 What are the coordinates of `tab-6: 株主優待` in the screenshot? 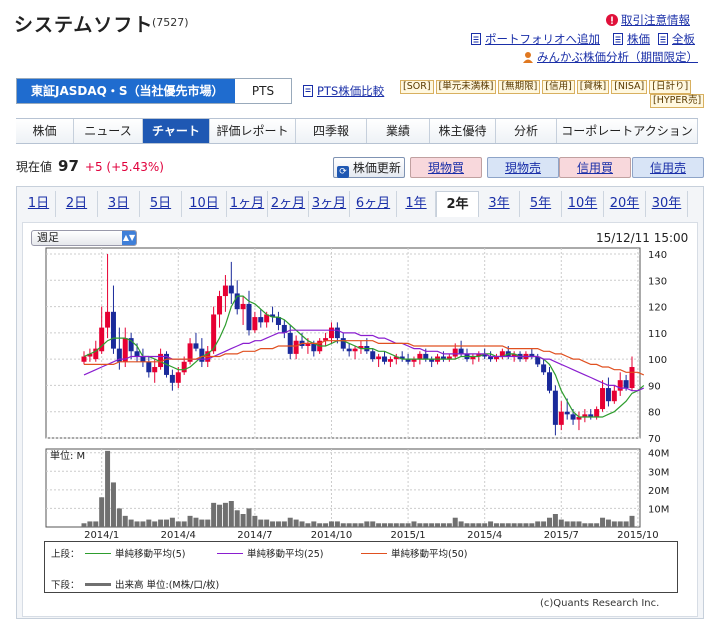 It's located at (463, 131).